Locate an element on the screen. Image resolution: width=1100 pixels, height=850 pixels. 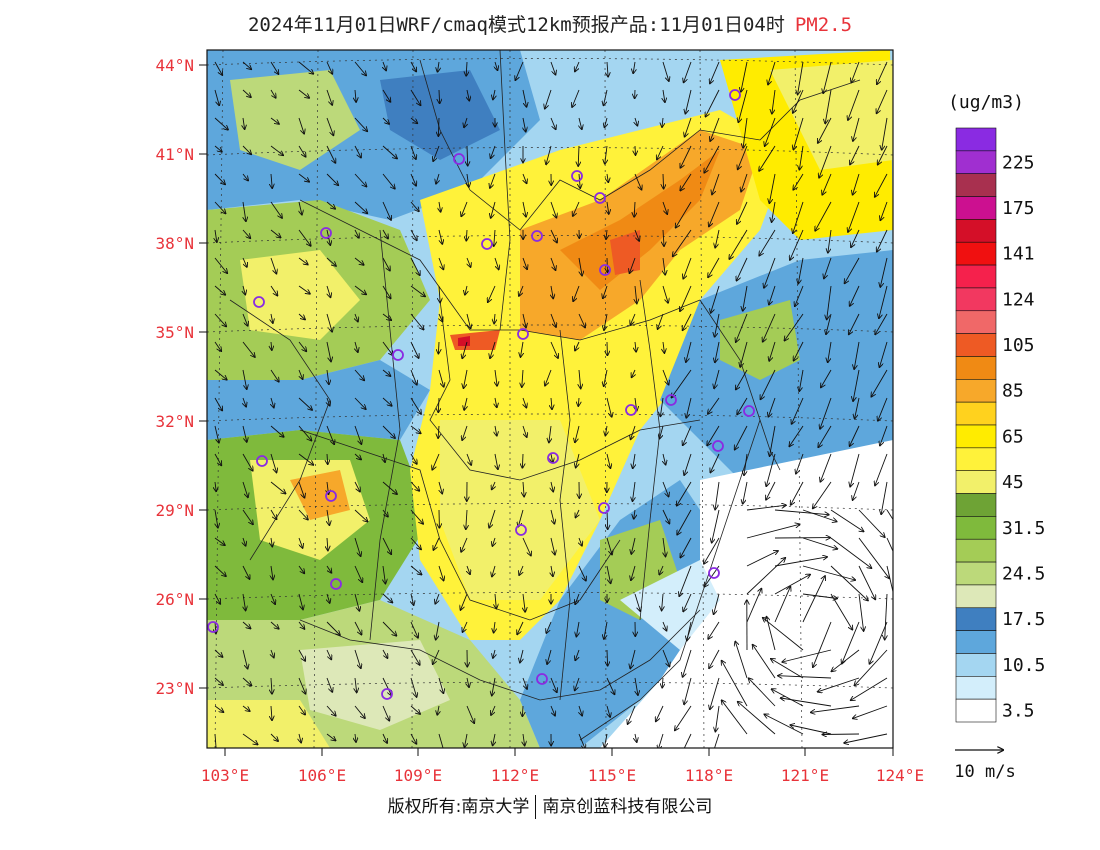
lat-label: 41°N is located at coordinates (174, 154).